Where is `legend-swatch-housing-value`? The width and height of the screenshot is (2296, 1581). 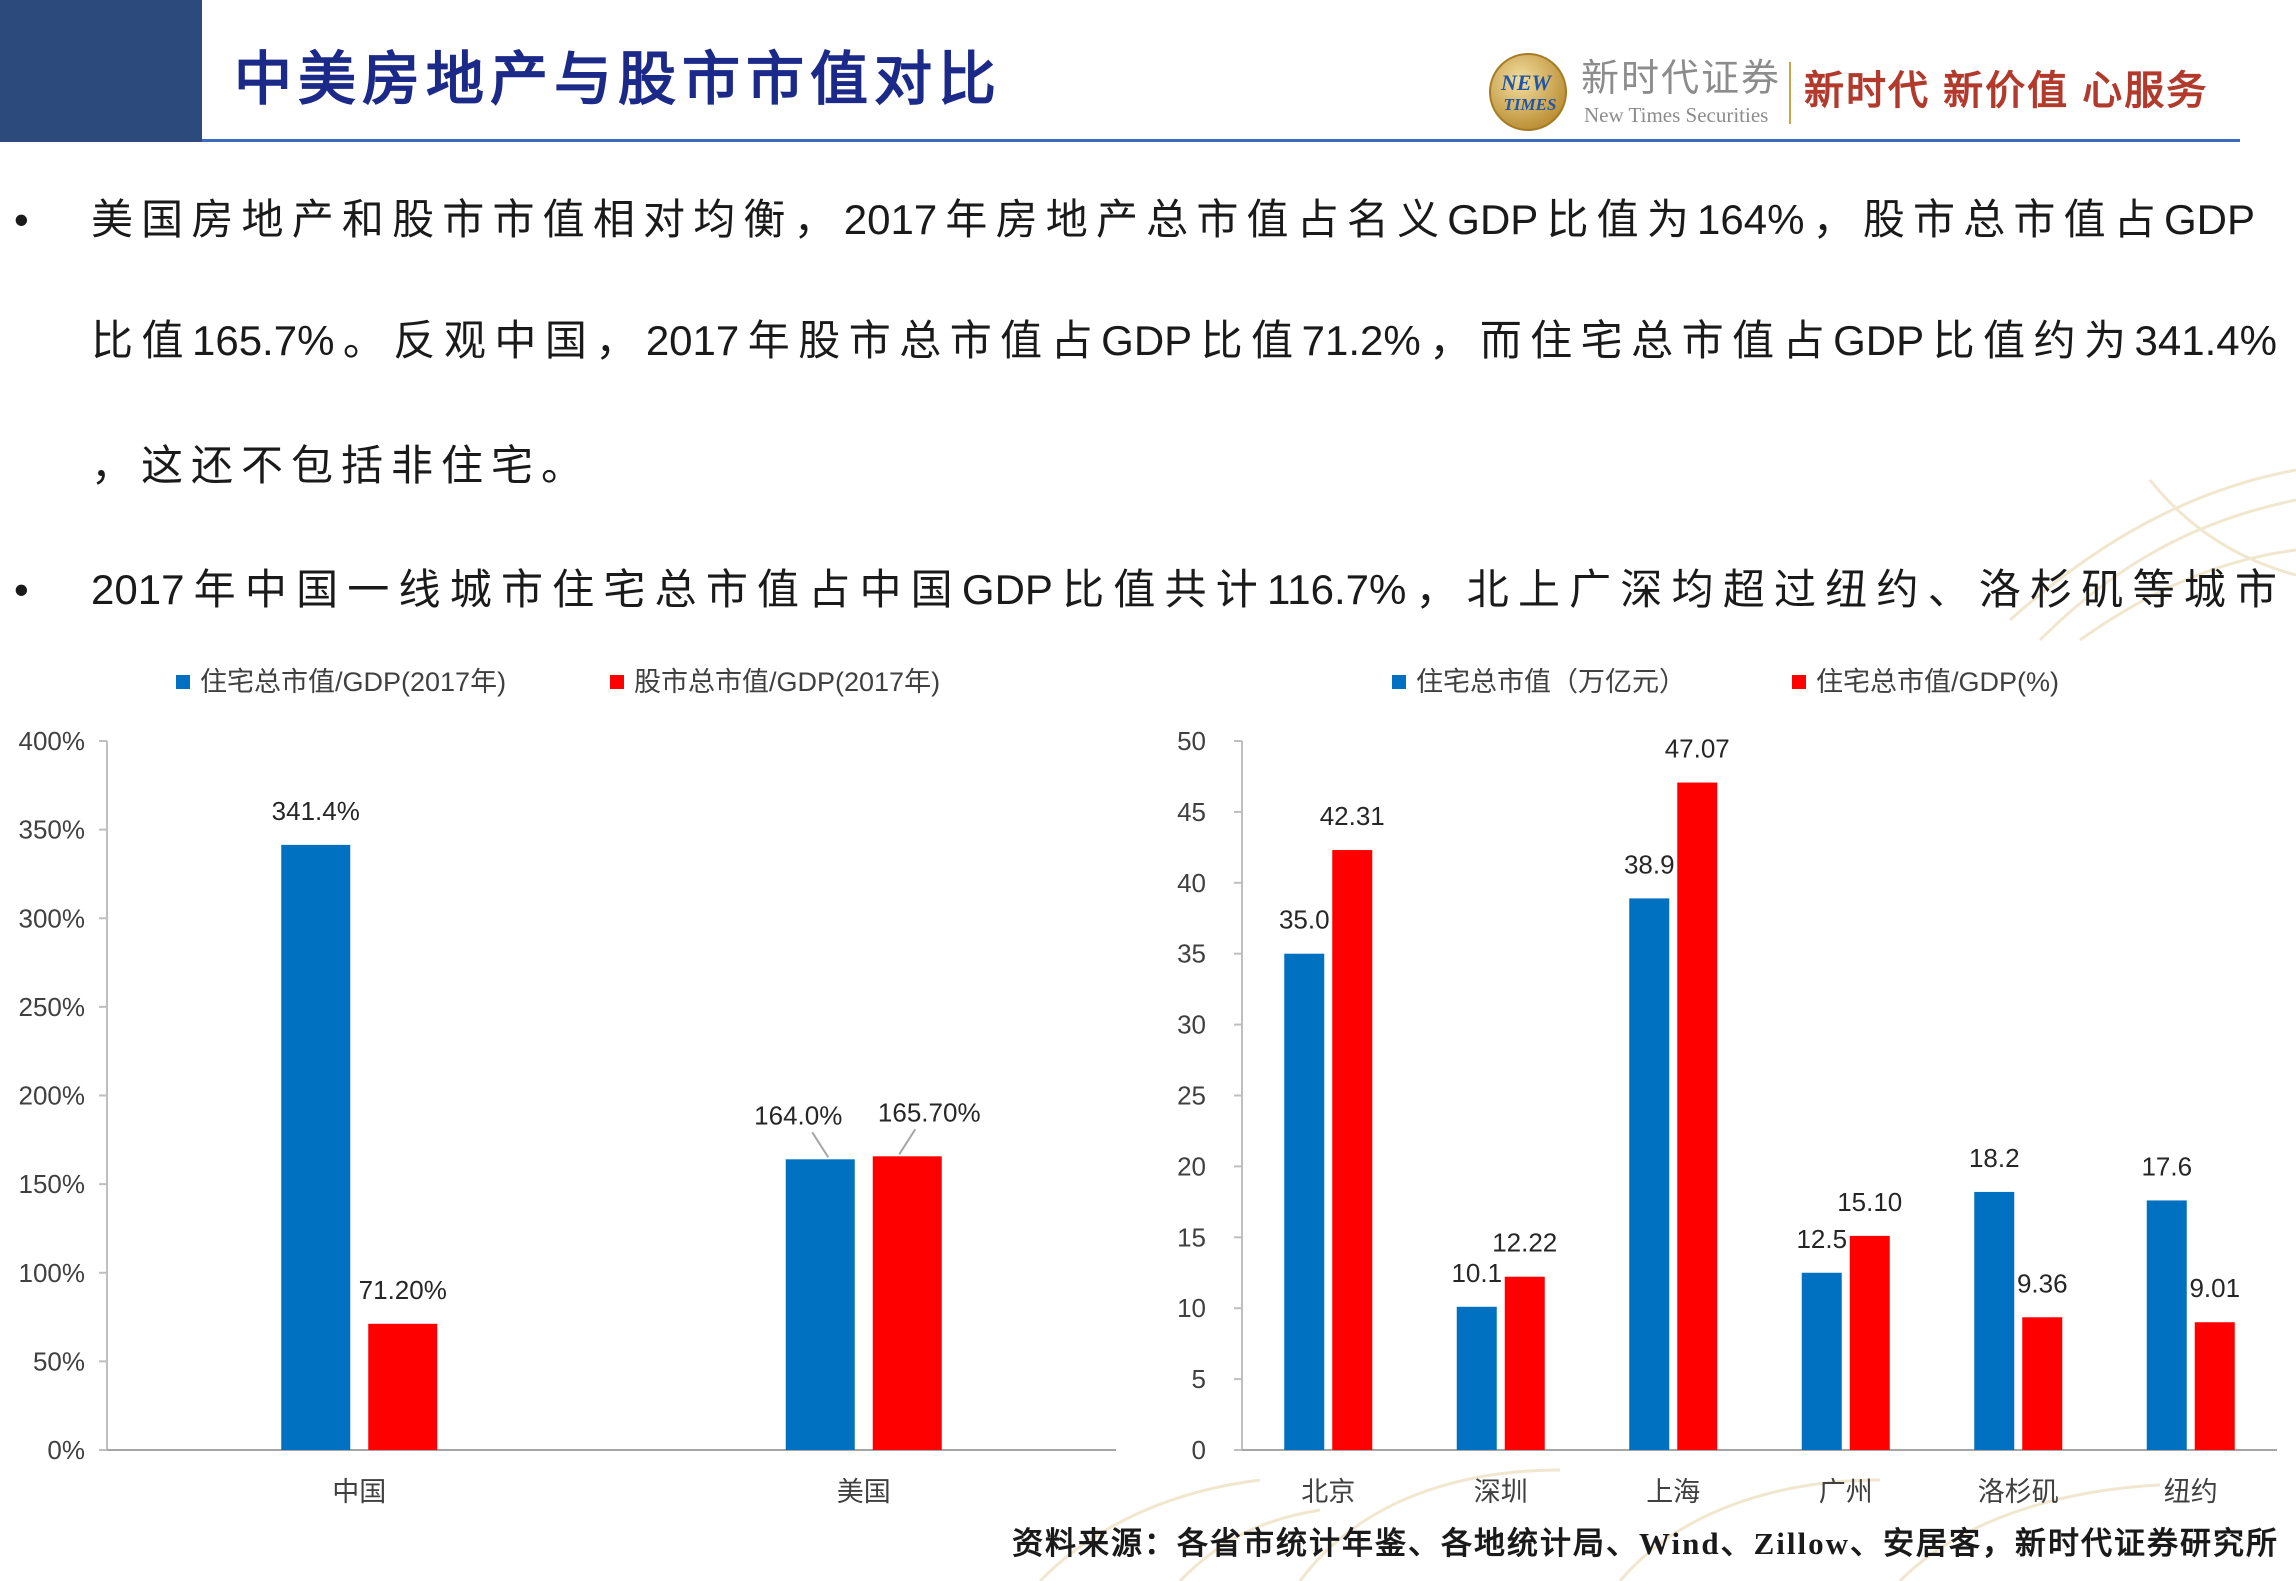 legend-swatch-housing-value is located at coordinates (1399, 682).